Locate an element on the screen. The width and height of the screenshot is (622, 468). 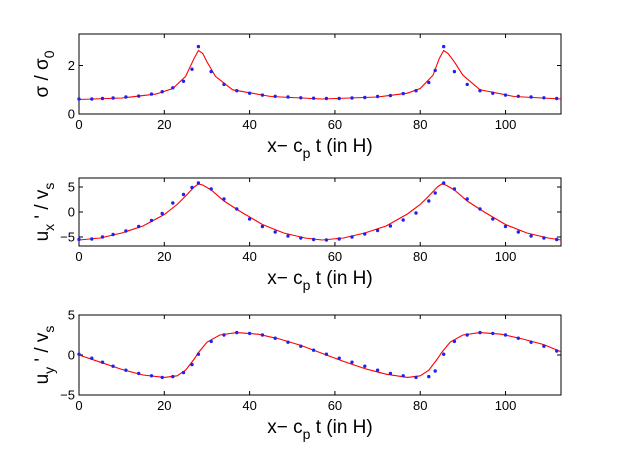
x-tick-label: 40 is located at coordinates (249, 124).